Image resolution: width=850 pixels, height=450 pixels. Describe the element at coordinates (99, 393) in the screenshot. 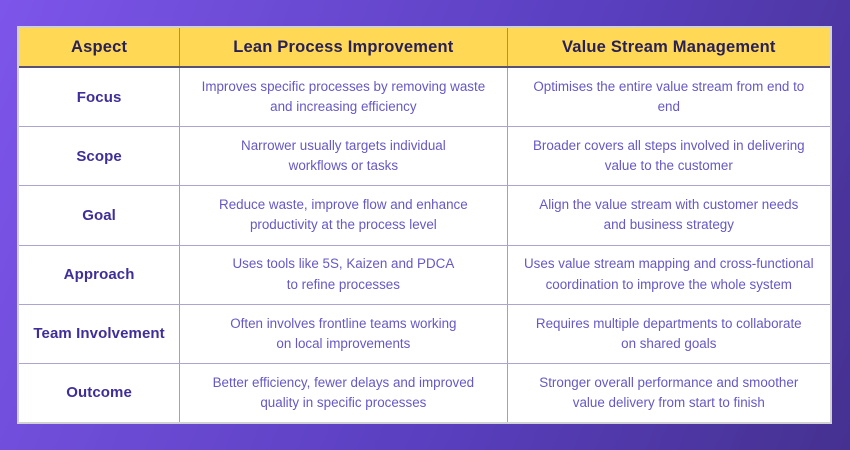

I see `aspect-cell: Outcome` at that location.